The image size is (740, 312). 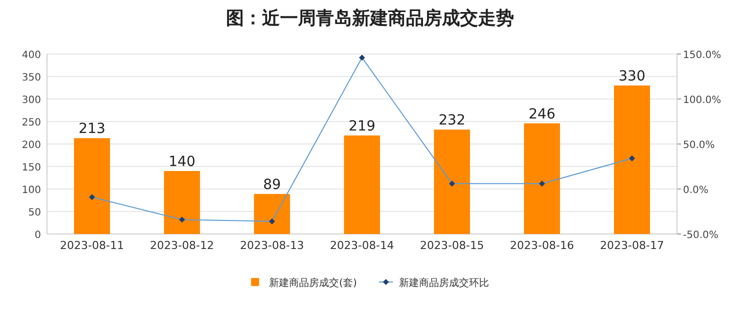 What do you see at coordinates (362, 245) in the screenshot?
I see `x-tick-label: 2023-08-14` at bounding box center [362, 245].